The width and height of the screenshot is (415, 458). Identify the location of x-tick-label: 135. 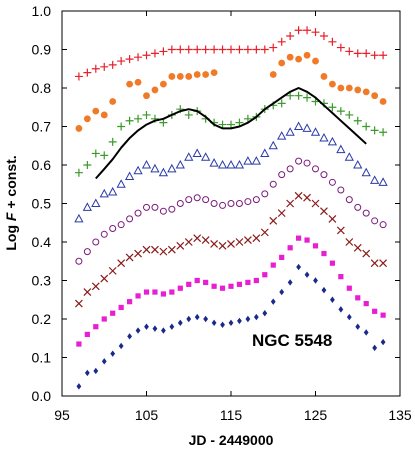
(400, 415).